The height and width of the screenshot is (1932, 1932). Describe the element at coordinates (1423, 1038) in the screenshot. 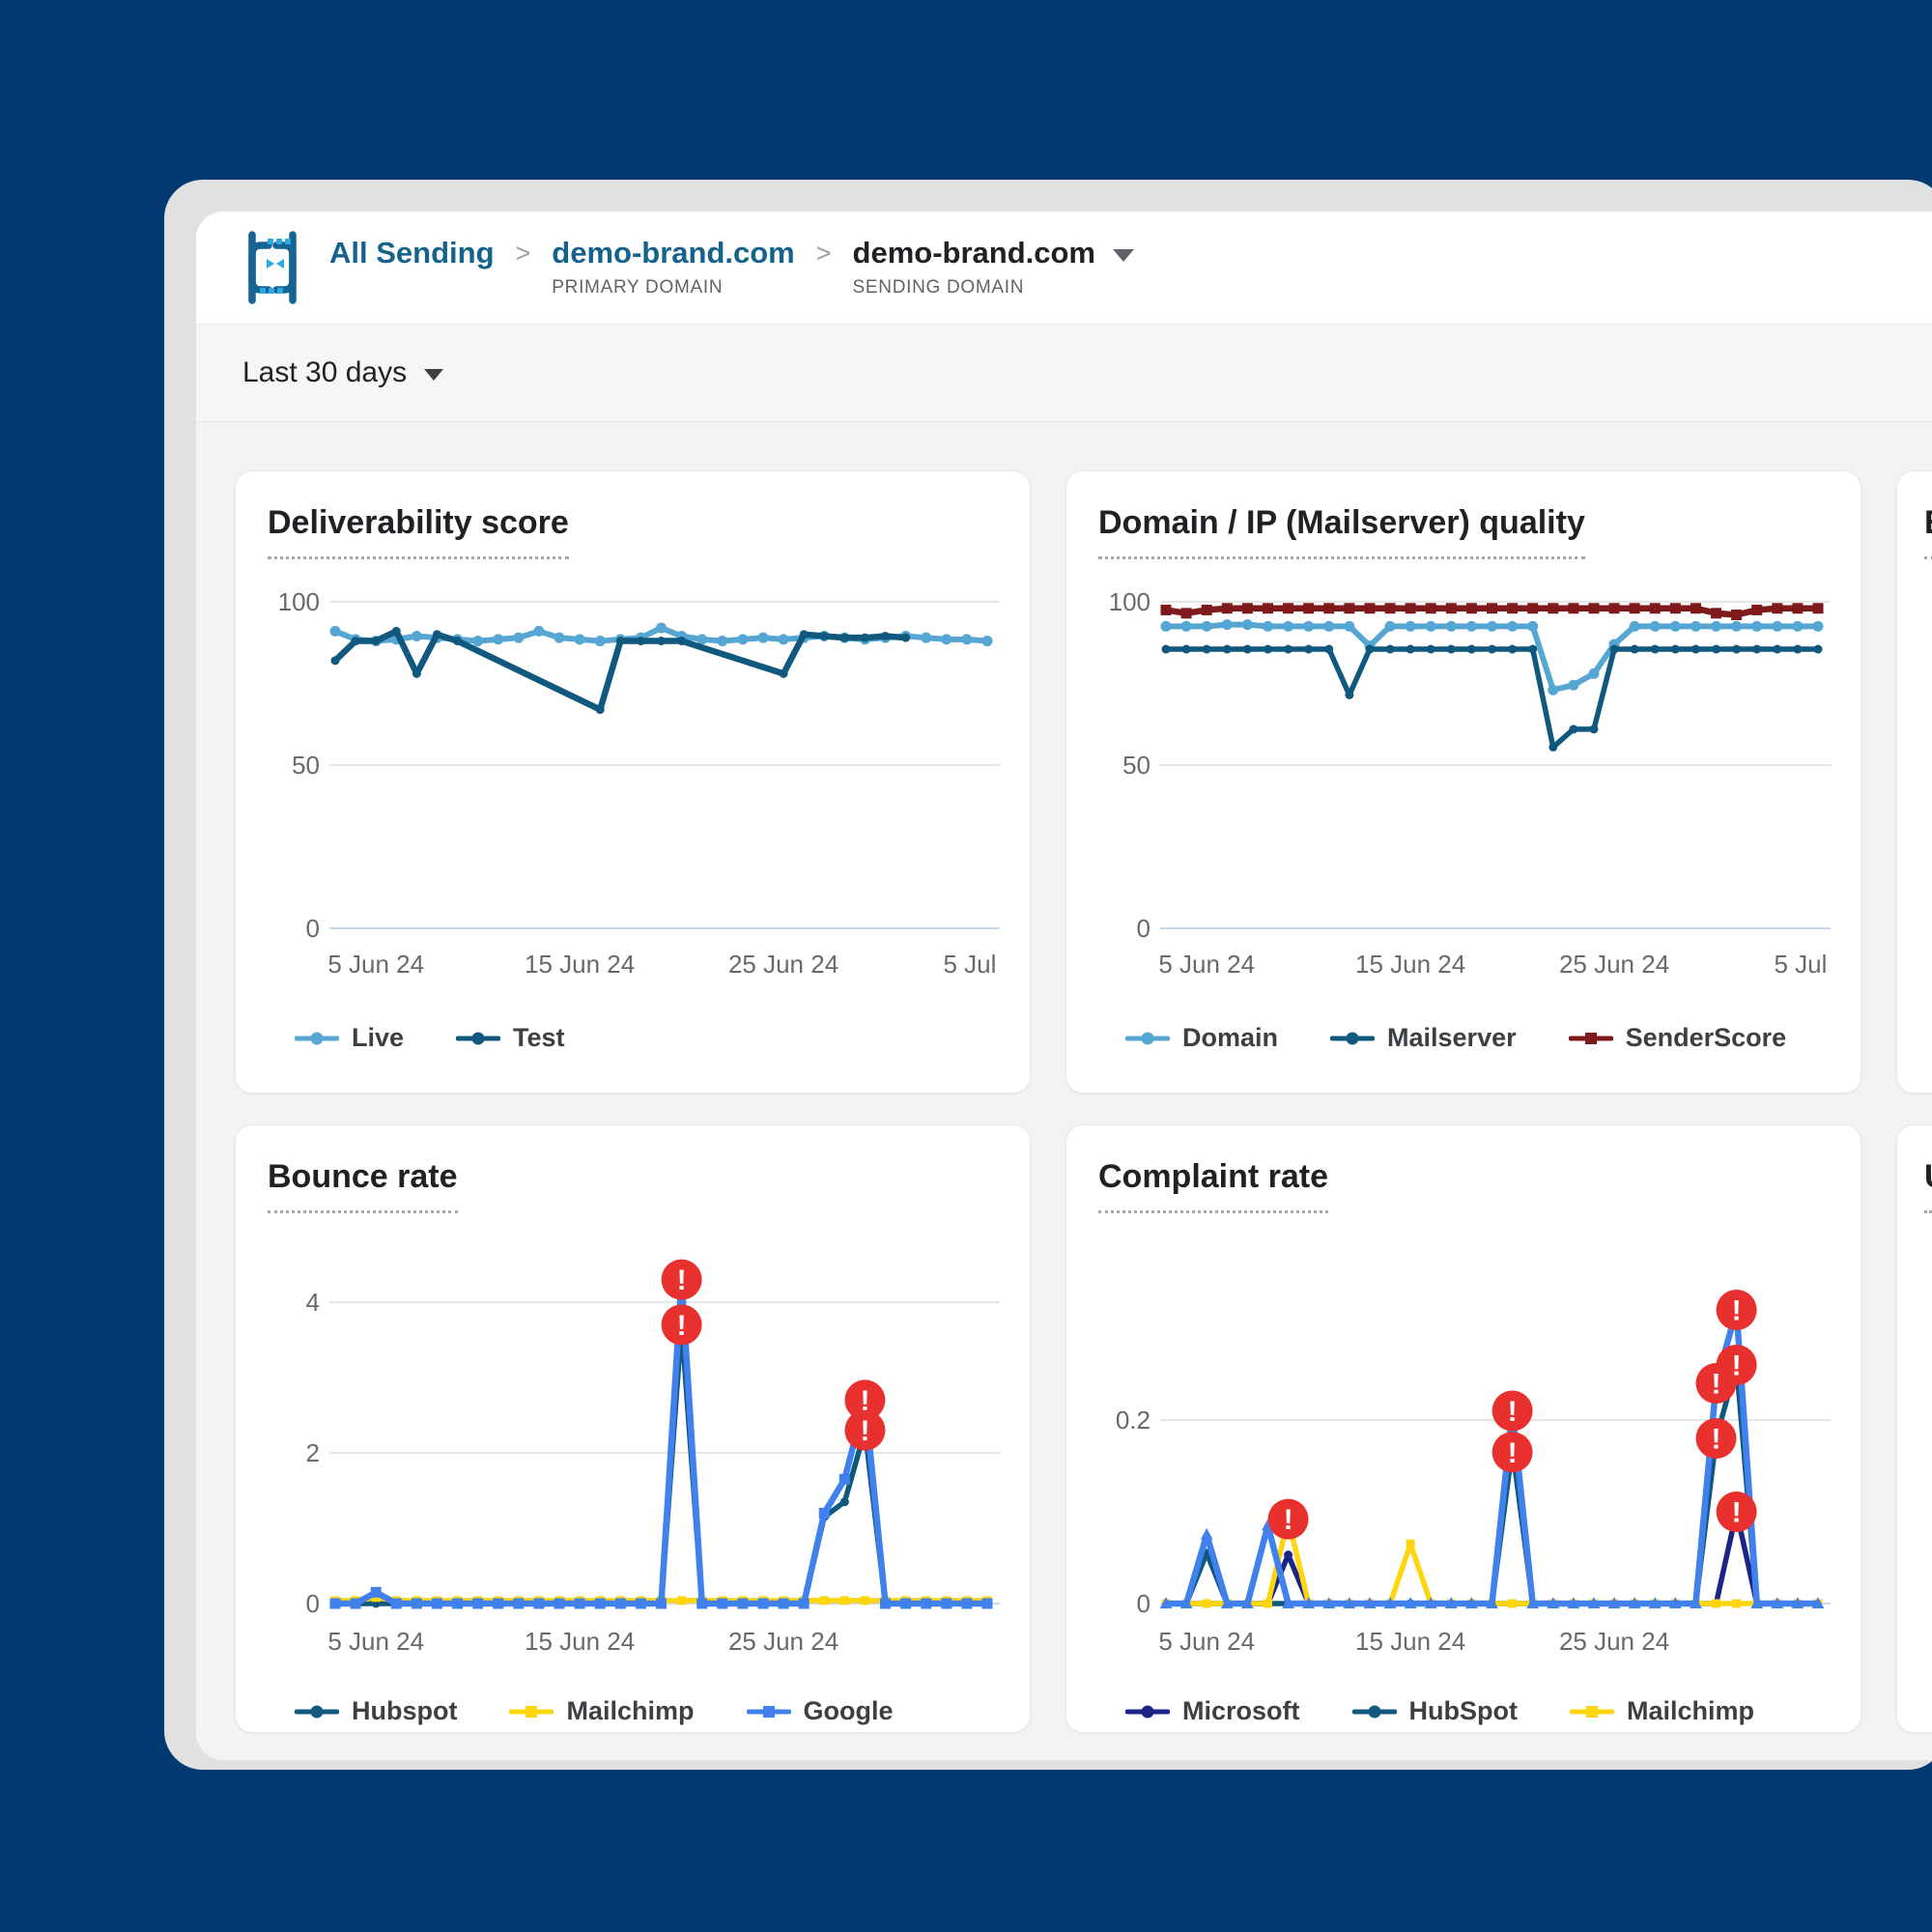

I see `legend-item-mailserver: Mailserver` at that location.